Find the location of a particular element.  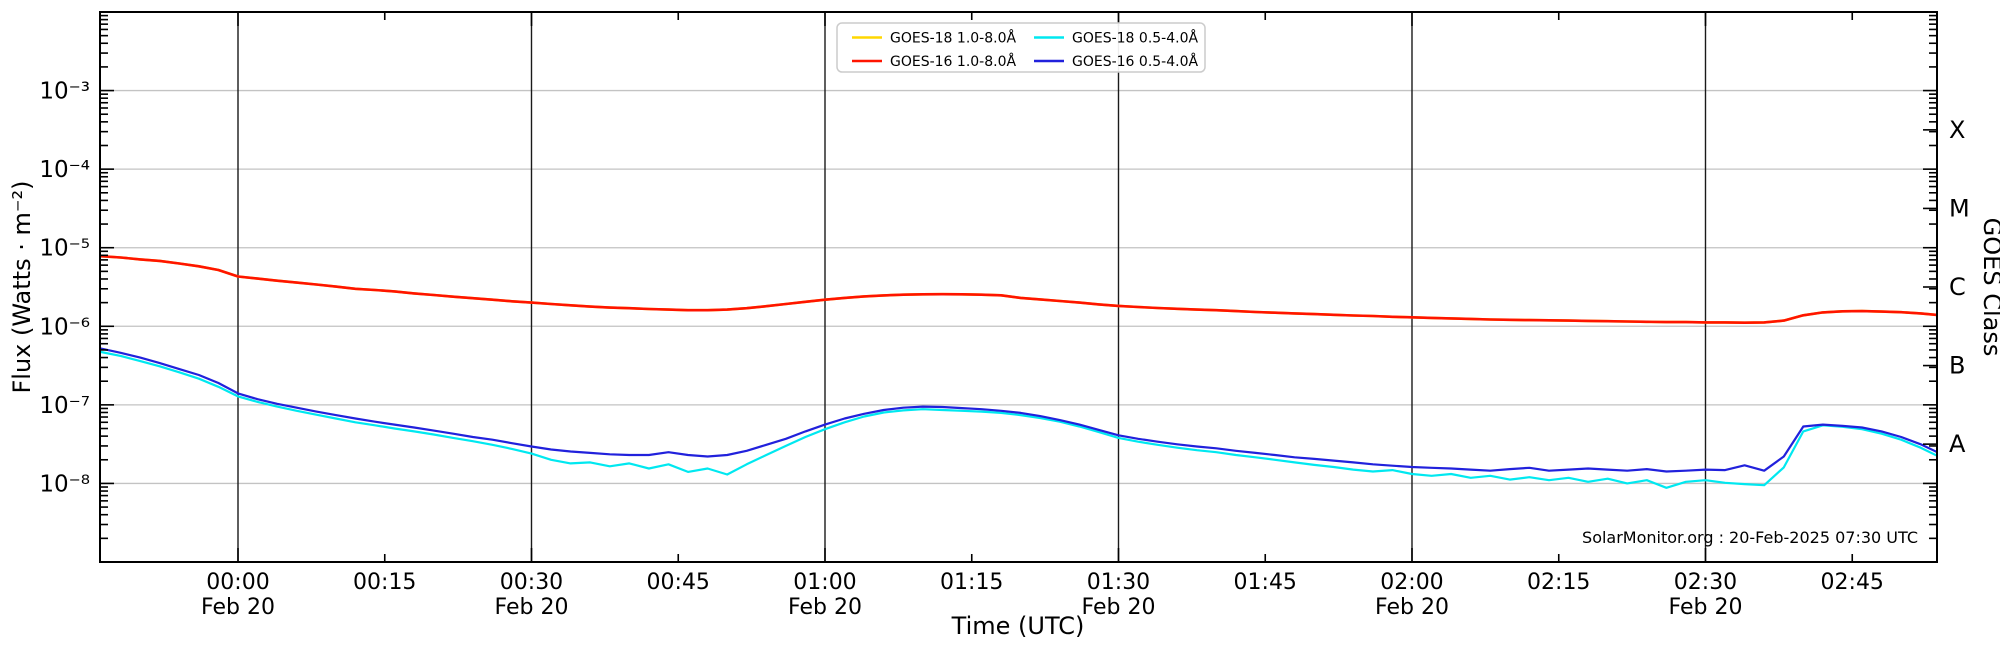

goes-class-label: A is located at coordinates (1957, 444).